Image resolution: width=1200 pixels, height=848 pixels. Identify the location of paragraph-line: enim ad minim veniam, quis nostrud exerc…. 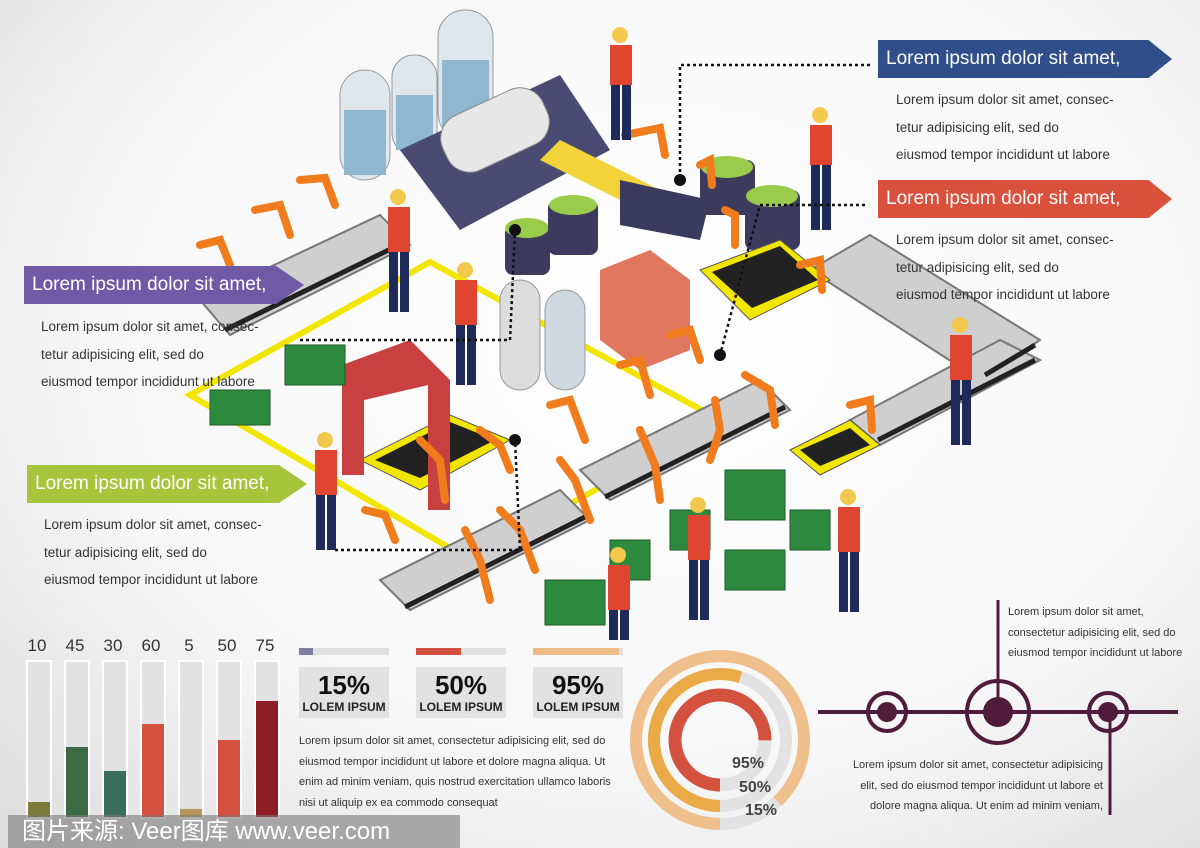
(455, 782).